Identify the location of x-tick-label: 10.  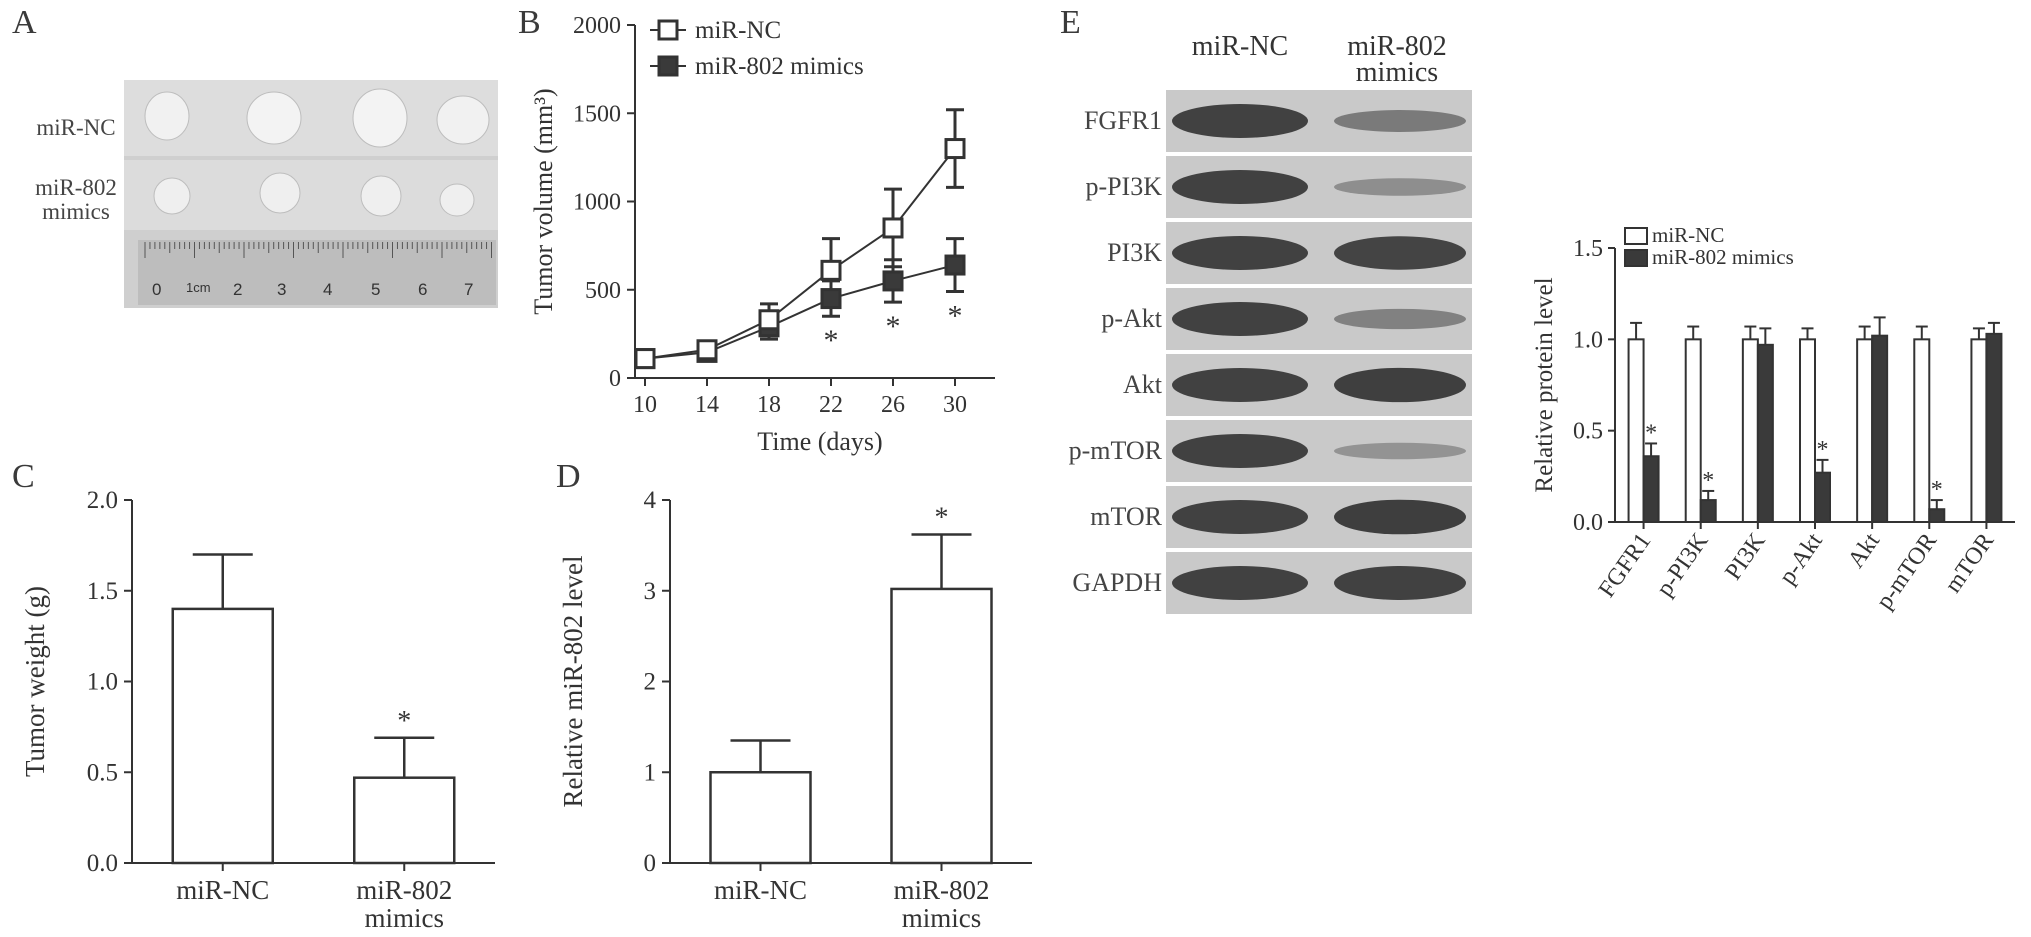
(645, 405).